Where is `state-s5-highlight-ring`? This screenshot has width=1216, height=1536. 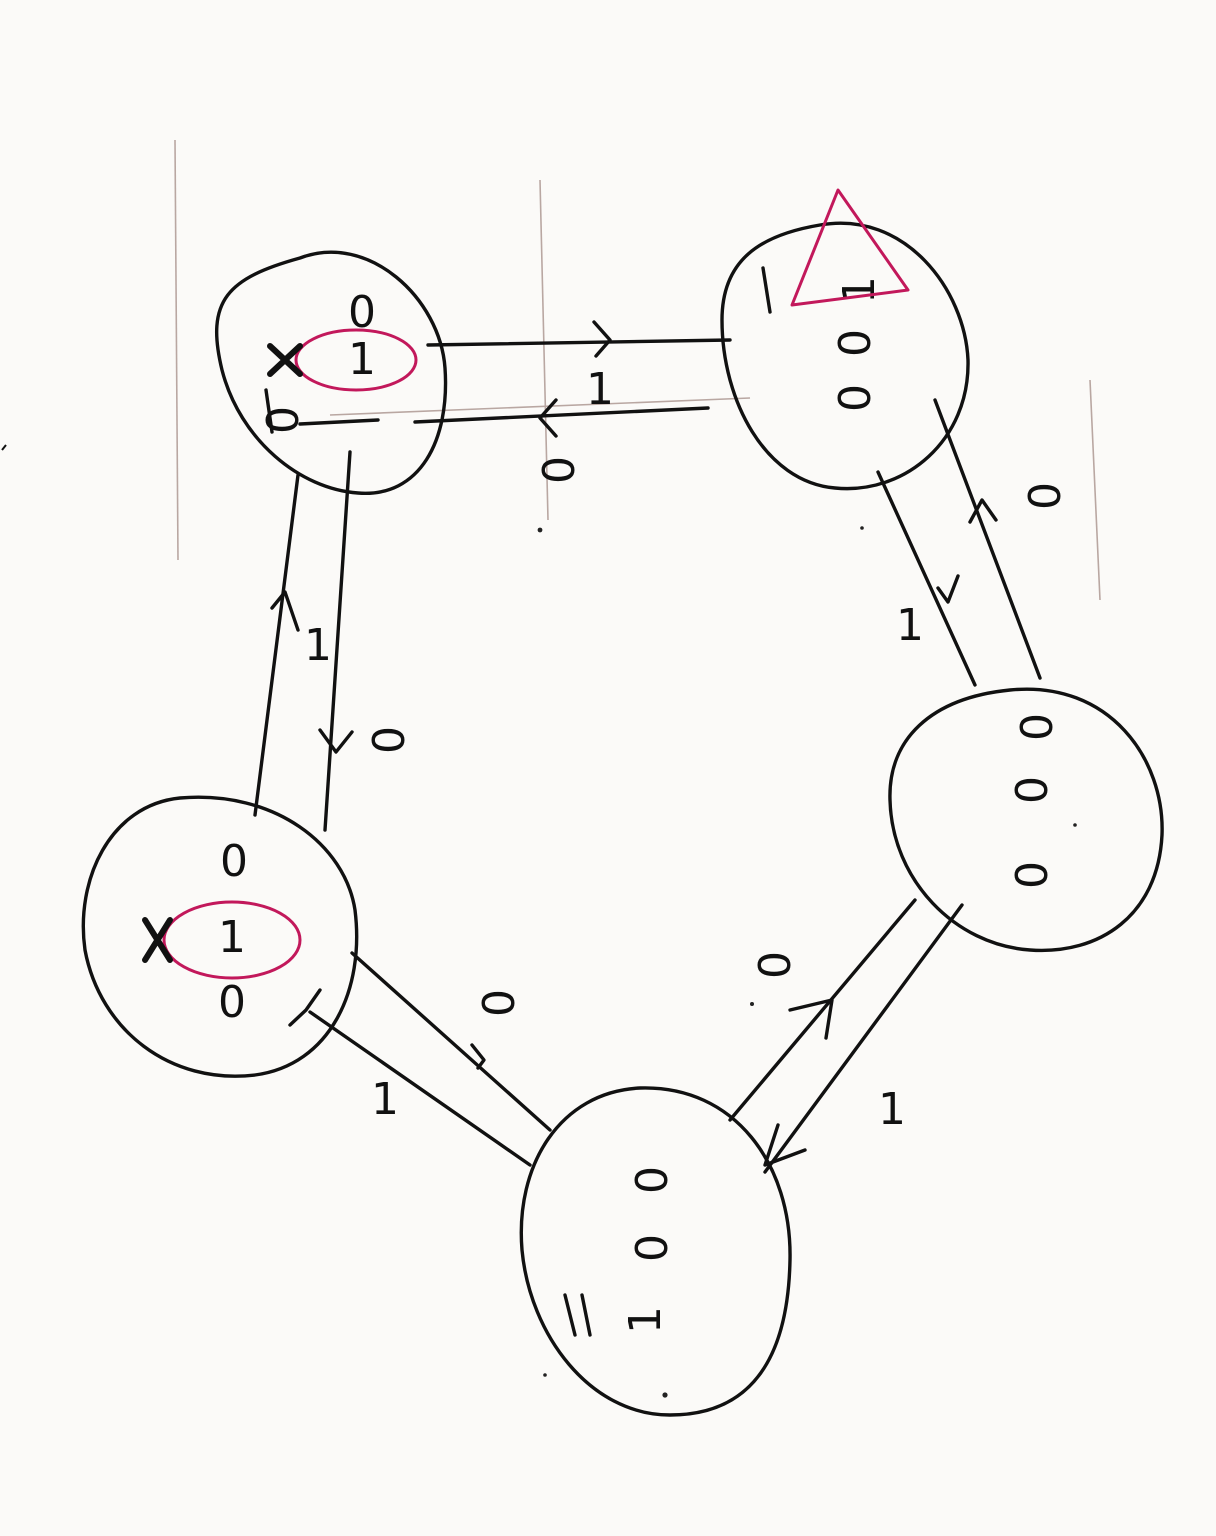 state-s5-highlight-ring is located at coordinates (232, 940).